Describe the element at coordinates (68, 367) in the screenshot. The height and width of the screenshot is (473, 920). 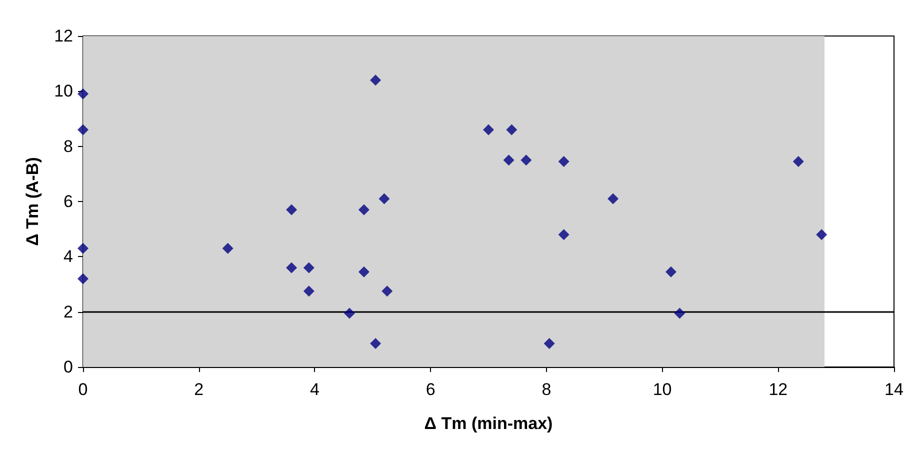
I see `y-tick-label: 0` at that location.